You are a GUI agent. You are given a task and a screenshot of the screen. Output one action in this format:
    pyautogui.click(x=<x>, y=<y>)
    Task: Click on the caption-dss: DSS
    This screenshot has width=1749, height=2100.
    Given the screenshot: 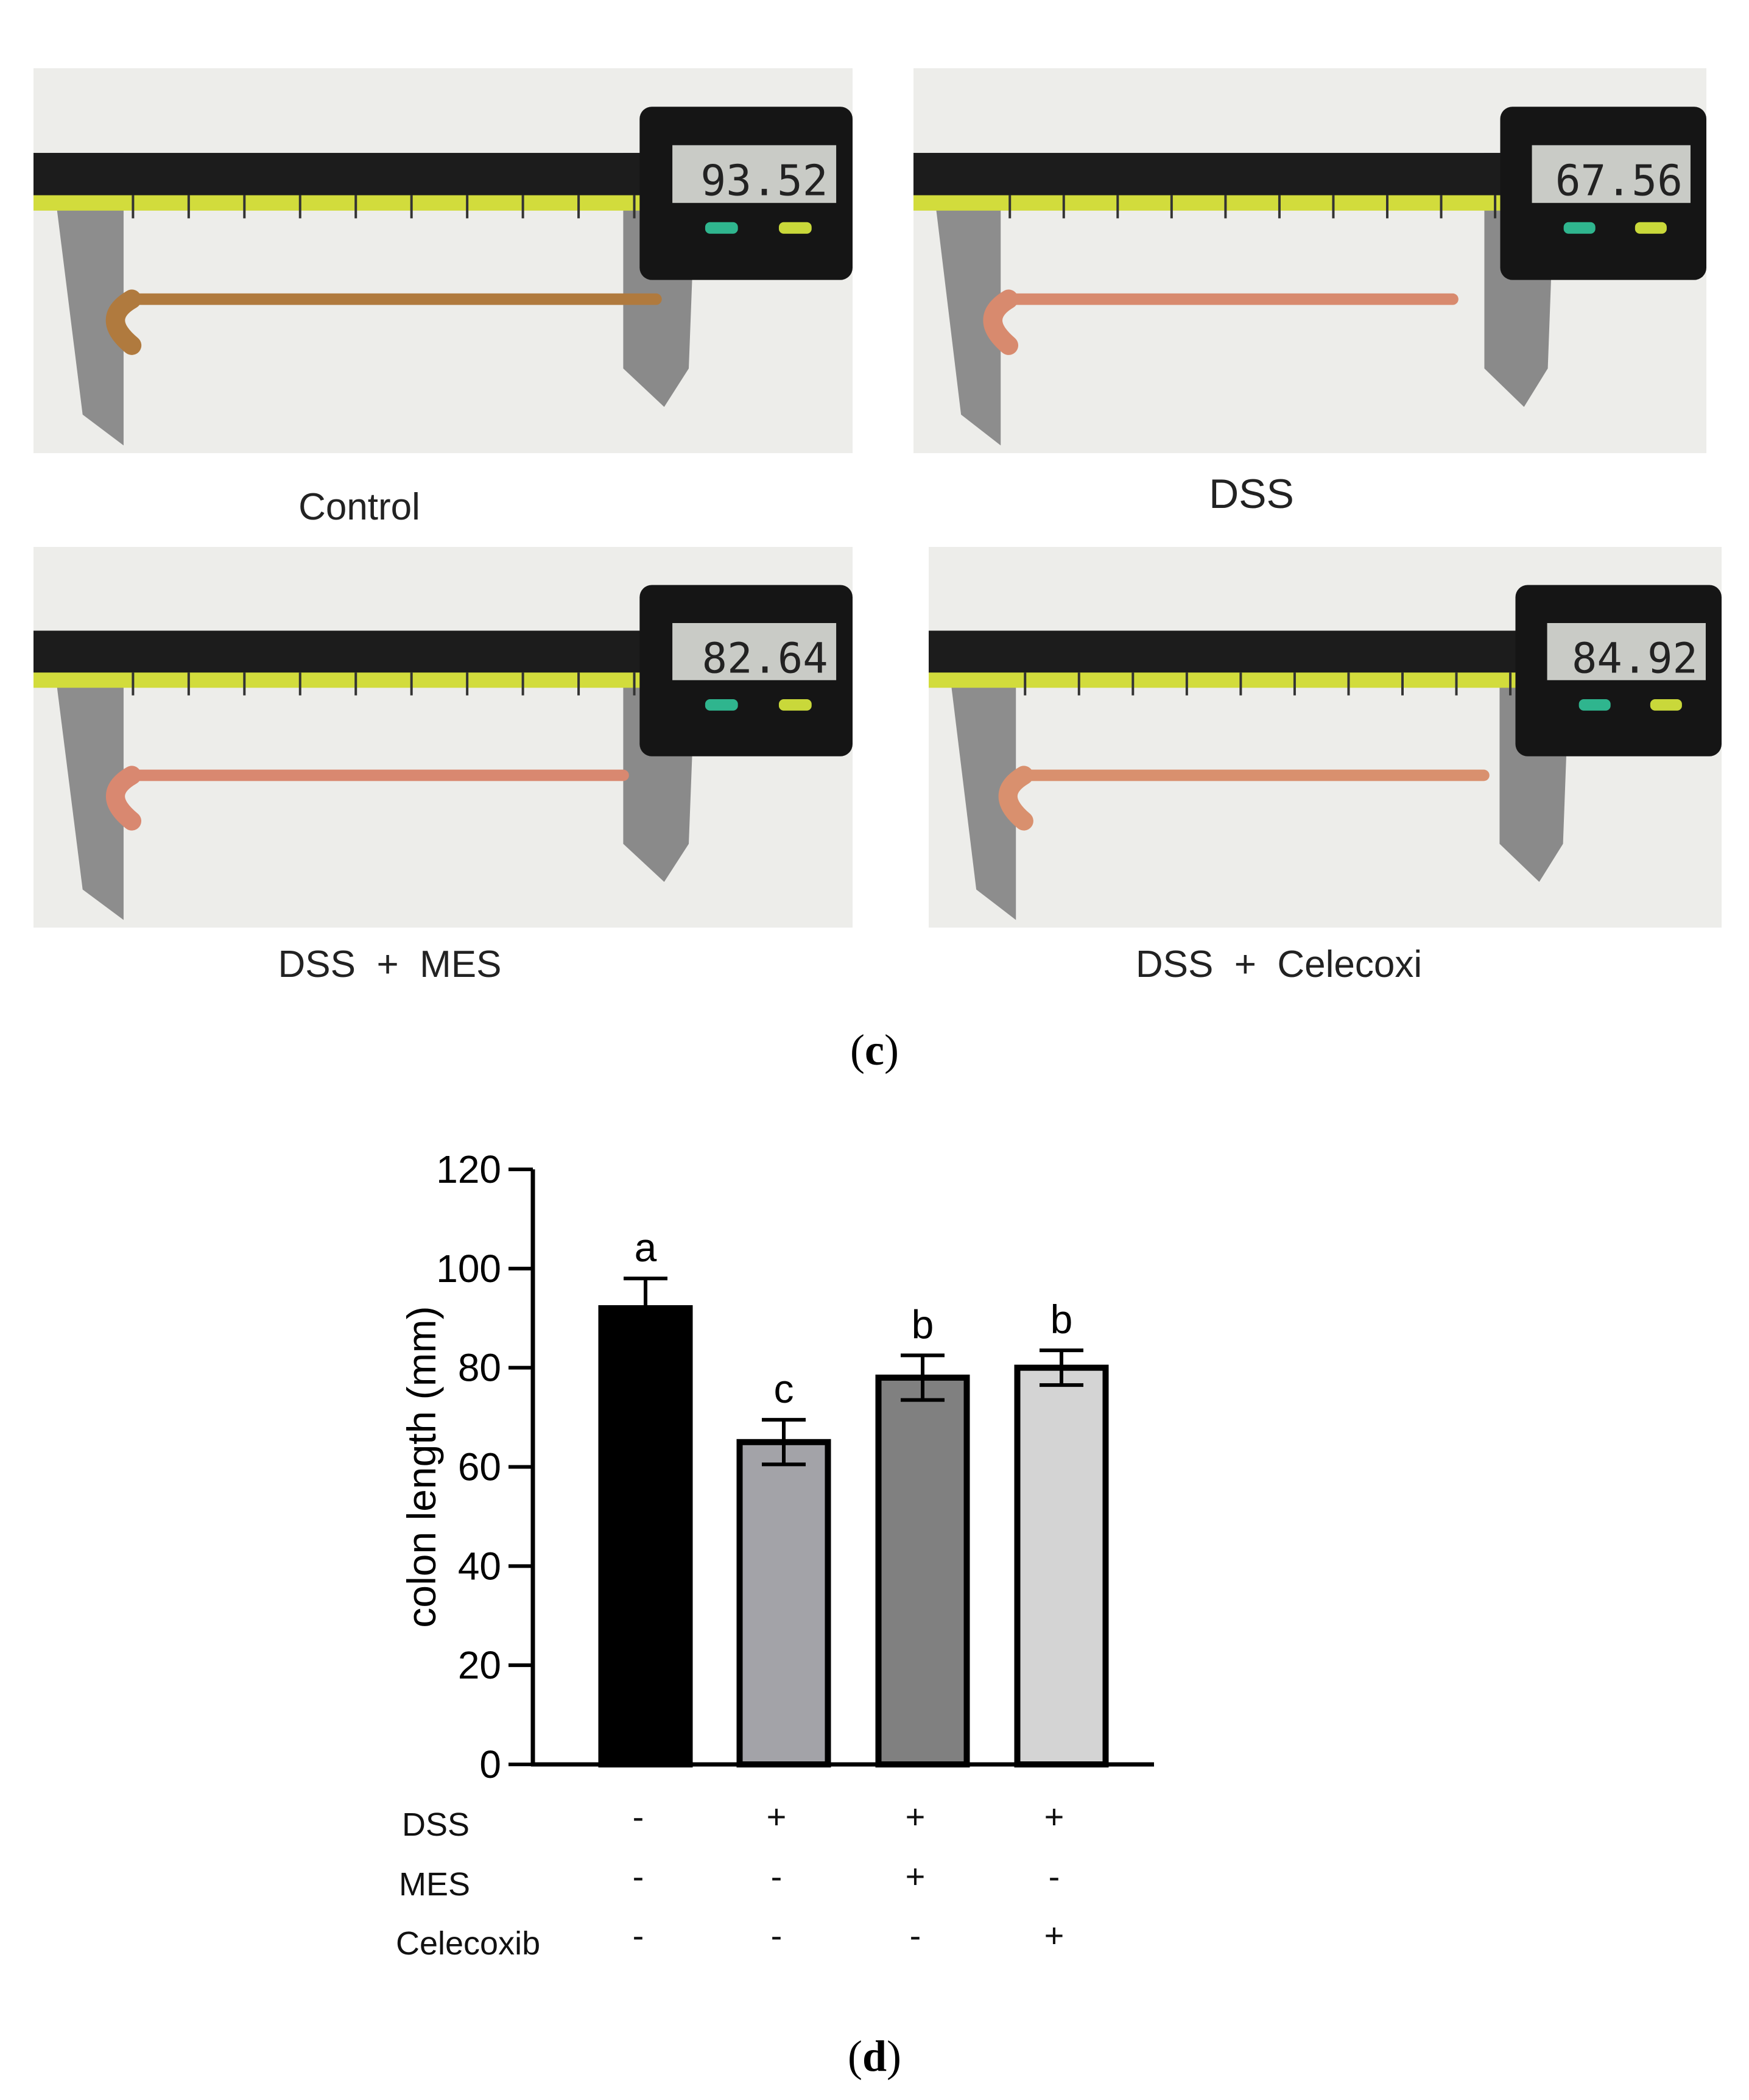 What is the action you would take?
    pyautogui.click(x=1251, y=494)
    